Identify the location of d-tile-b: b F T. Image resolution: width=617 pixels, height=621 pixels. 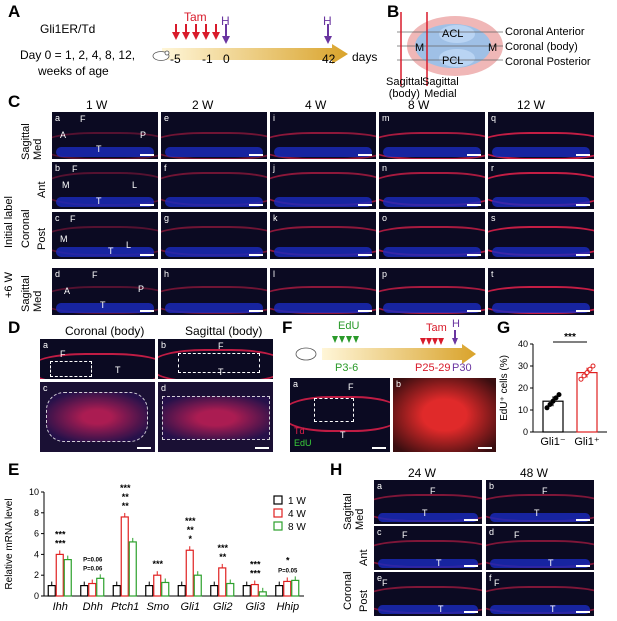
(215, 359).